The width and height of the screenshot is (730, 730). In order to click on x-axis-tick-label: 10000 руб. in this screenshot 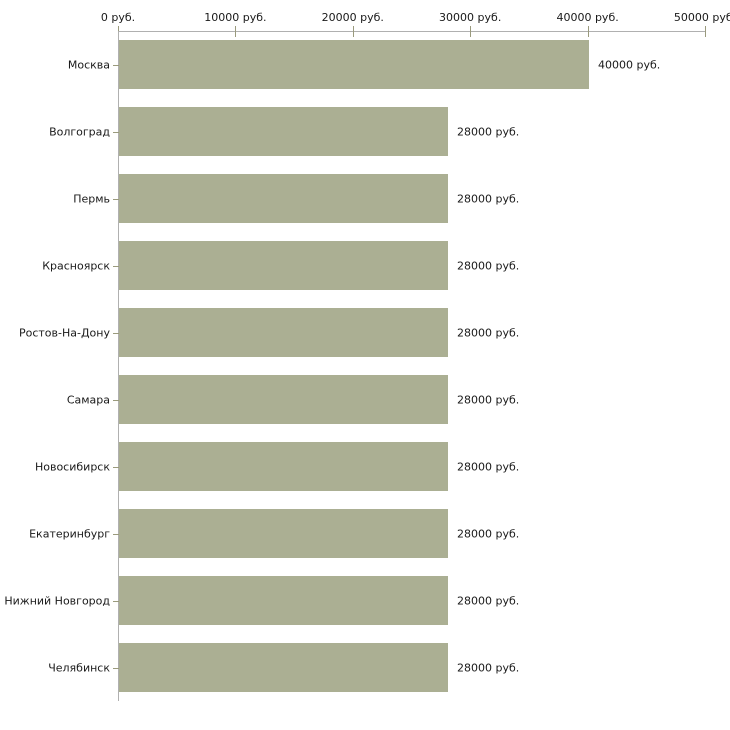, I will do `click(235, 17)`.